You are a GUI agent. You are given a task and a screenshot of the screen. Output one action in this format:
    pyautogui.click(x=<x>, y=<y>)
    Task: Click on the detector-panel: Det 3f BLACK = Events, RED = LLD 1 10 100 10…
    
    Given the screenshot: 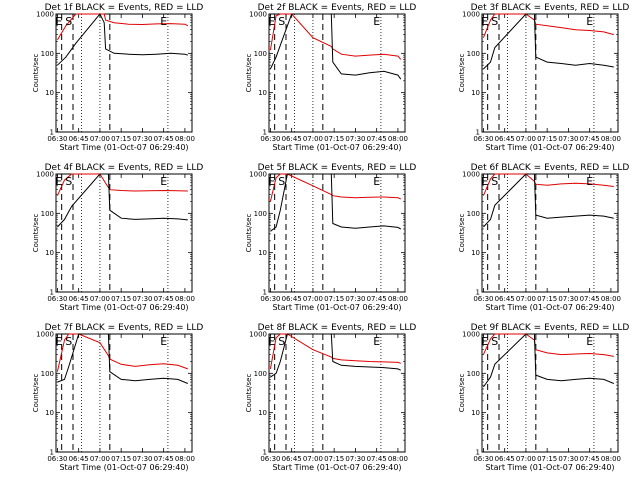 What is the action you would take?
    pyautogui.click(x=543, y=77)
    